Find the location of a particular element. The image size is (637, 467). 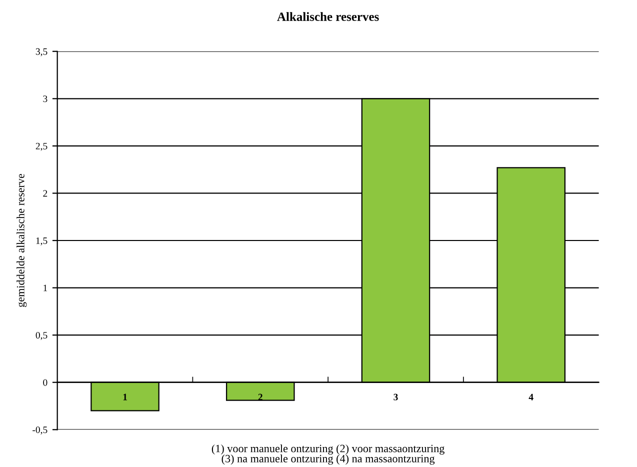

y-tick-label: 0,5 is located at coordinates (42, 336).